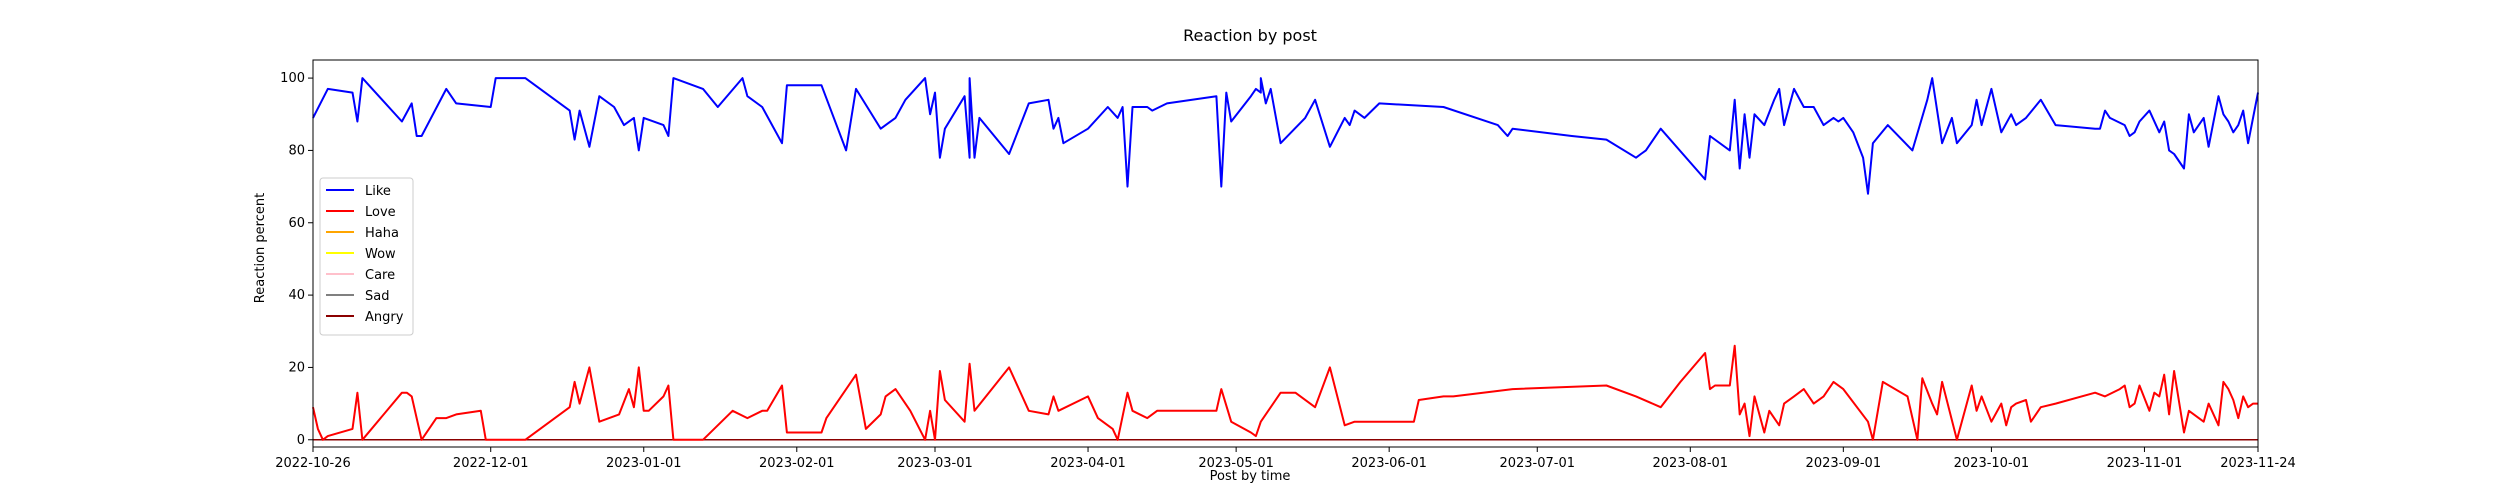  Describe the element at coordinates (1691, 463) in the screenshot. I see `x-tick-label: 2023-08-01` at that location.